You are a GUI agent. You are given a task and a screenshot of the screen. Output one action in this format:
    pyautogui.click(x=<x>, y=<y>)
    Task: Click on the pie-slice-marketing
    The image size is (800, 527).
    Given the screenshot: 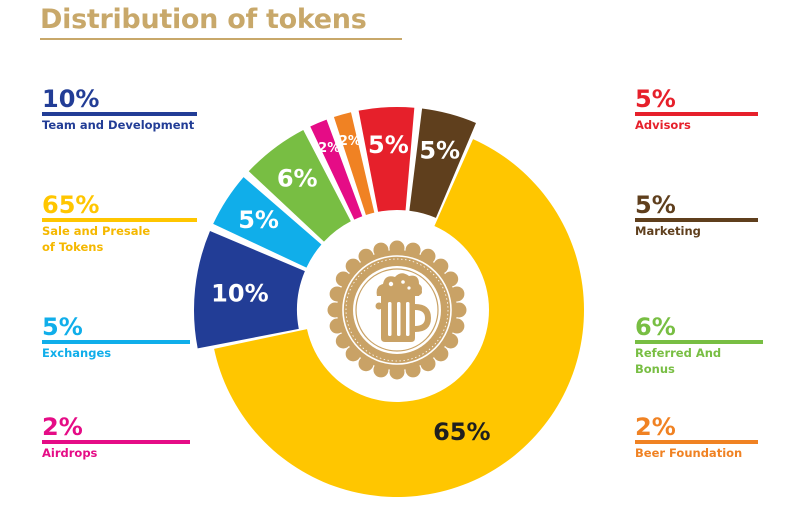 What is the action you would take?
    pyautogui.click(x=442, y=163)
    